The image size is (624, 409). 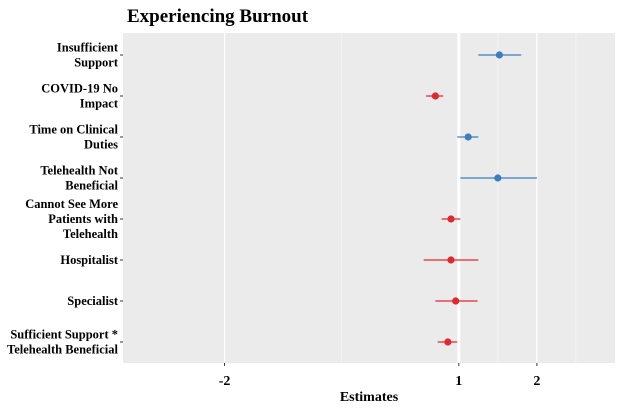 What do you see at coordinates (218, 16) in the screenshot?
I see `chart-title: Experiencing Burnout` at bounding box center [218, 16].